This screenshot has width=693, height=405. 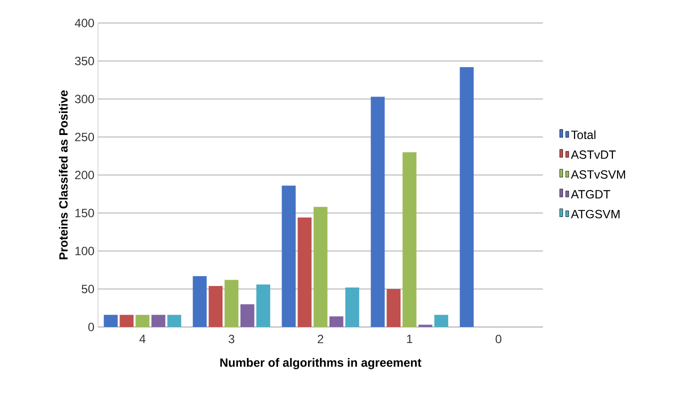 I want to click on y-tick-label: 400, so click(x=84, y=23).